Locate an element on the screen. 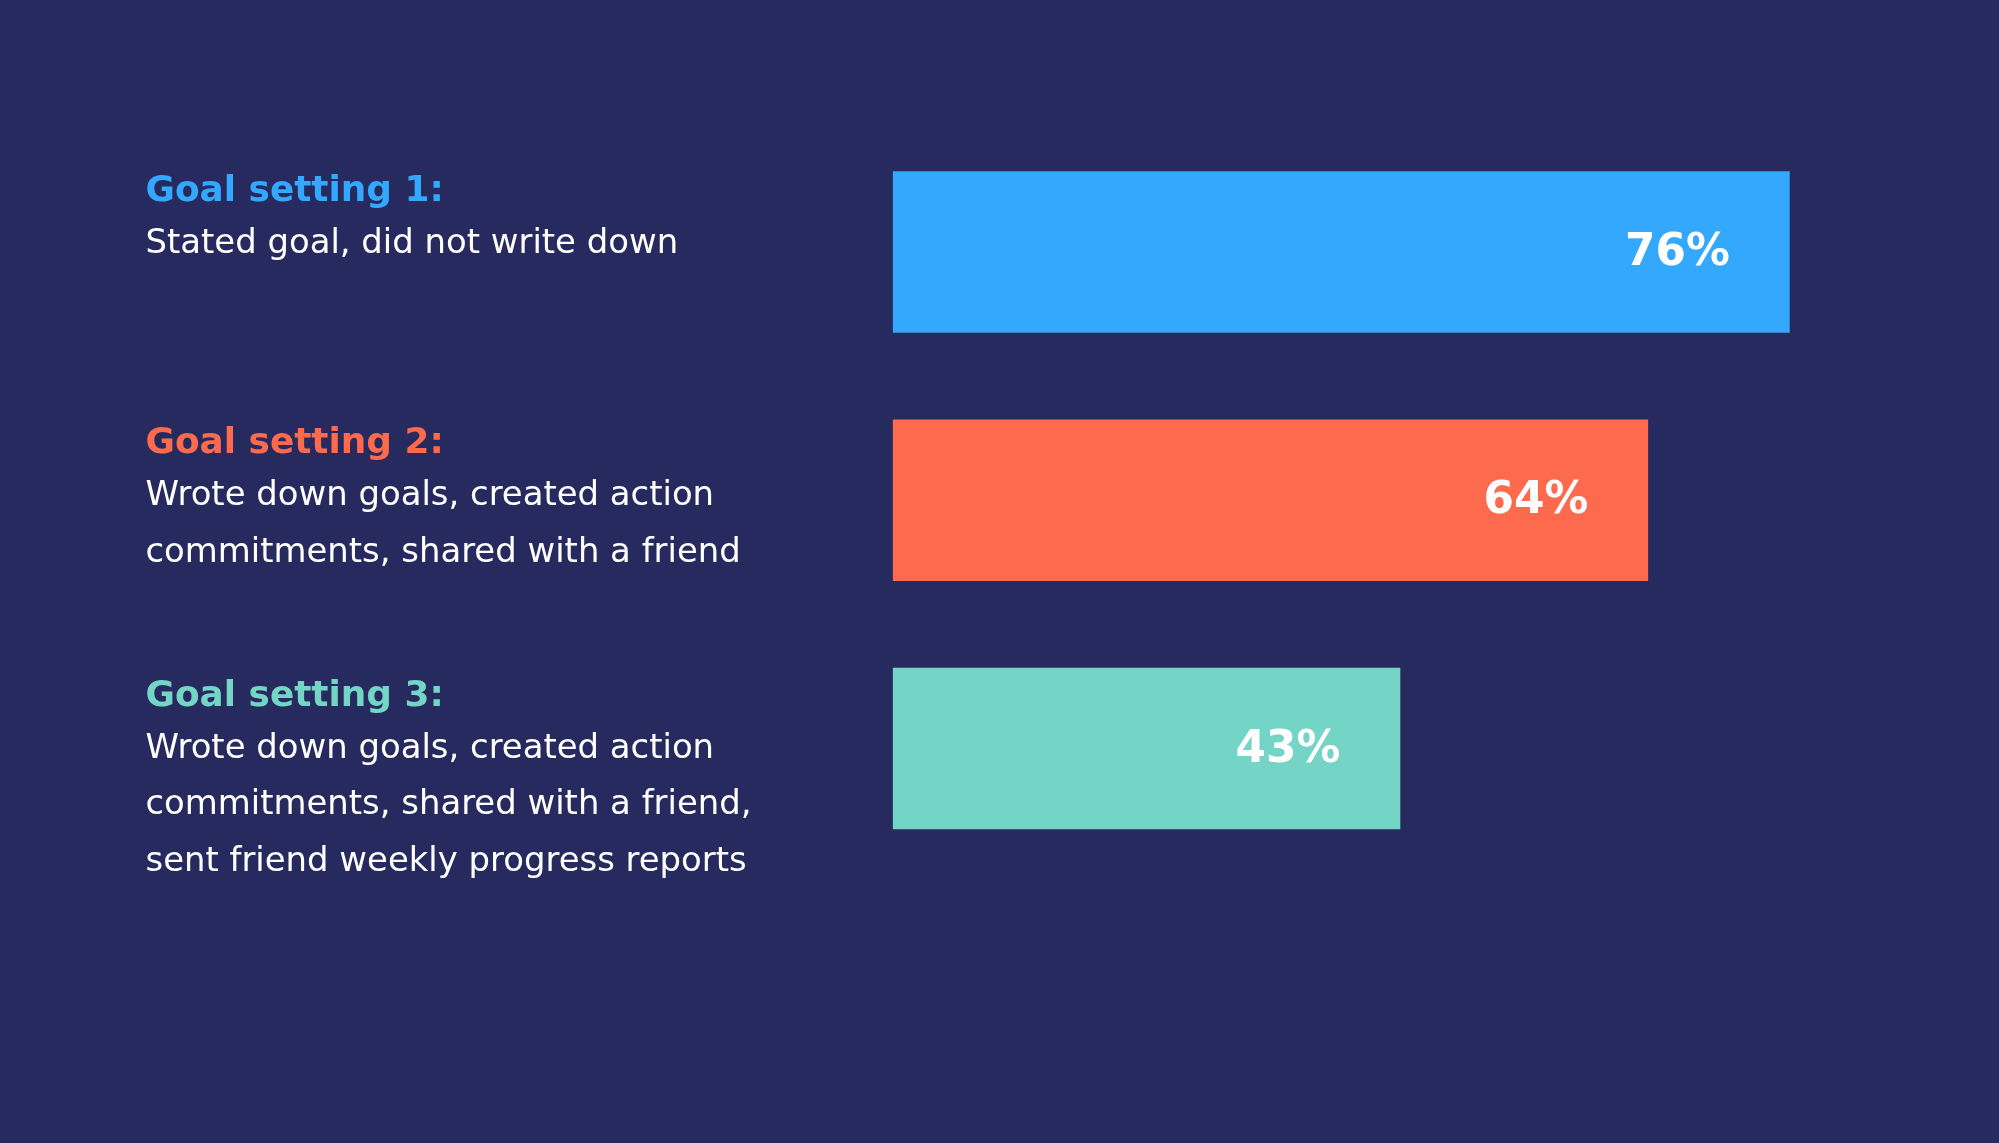  category-label: Goal setting 1: Stated goal, did not write down is located at coordinates (412, 214).